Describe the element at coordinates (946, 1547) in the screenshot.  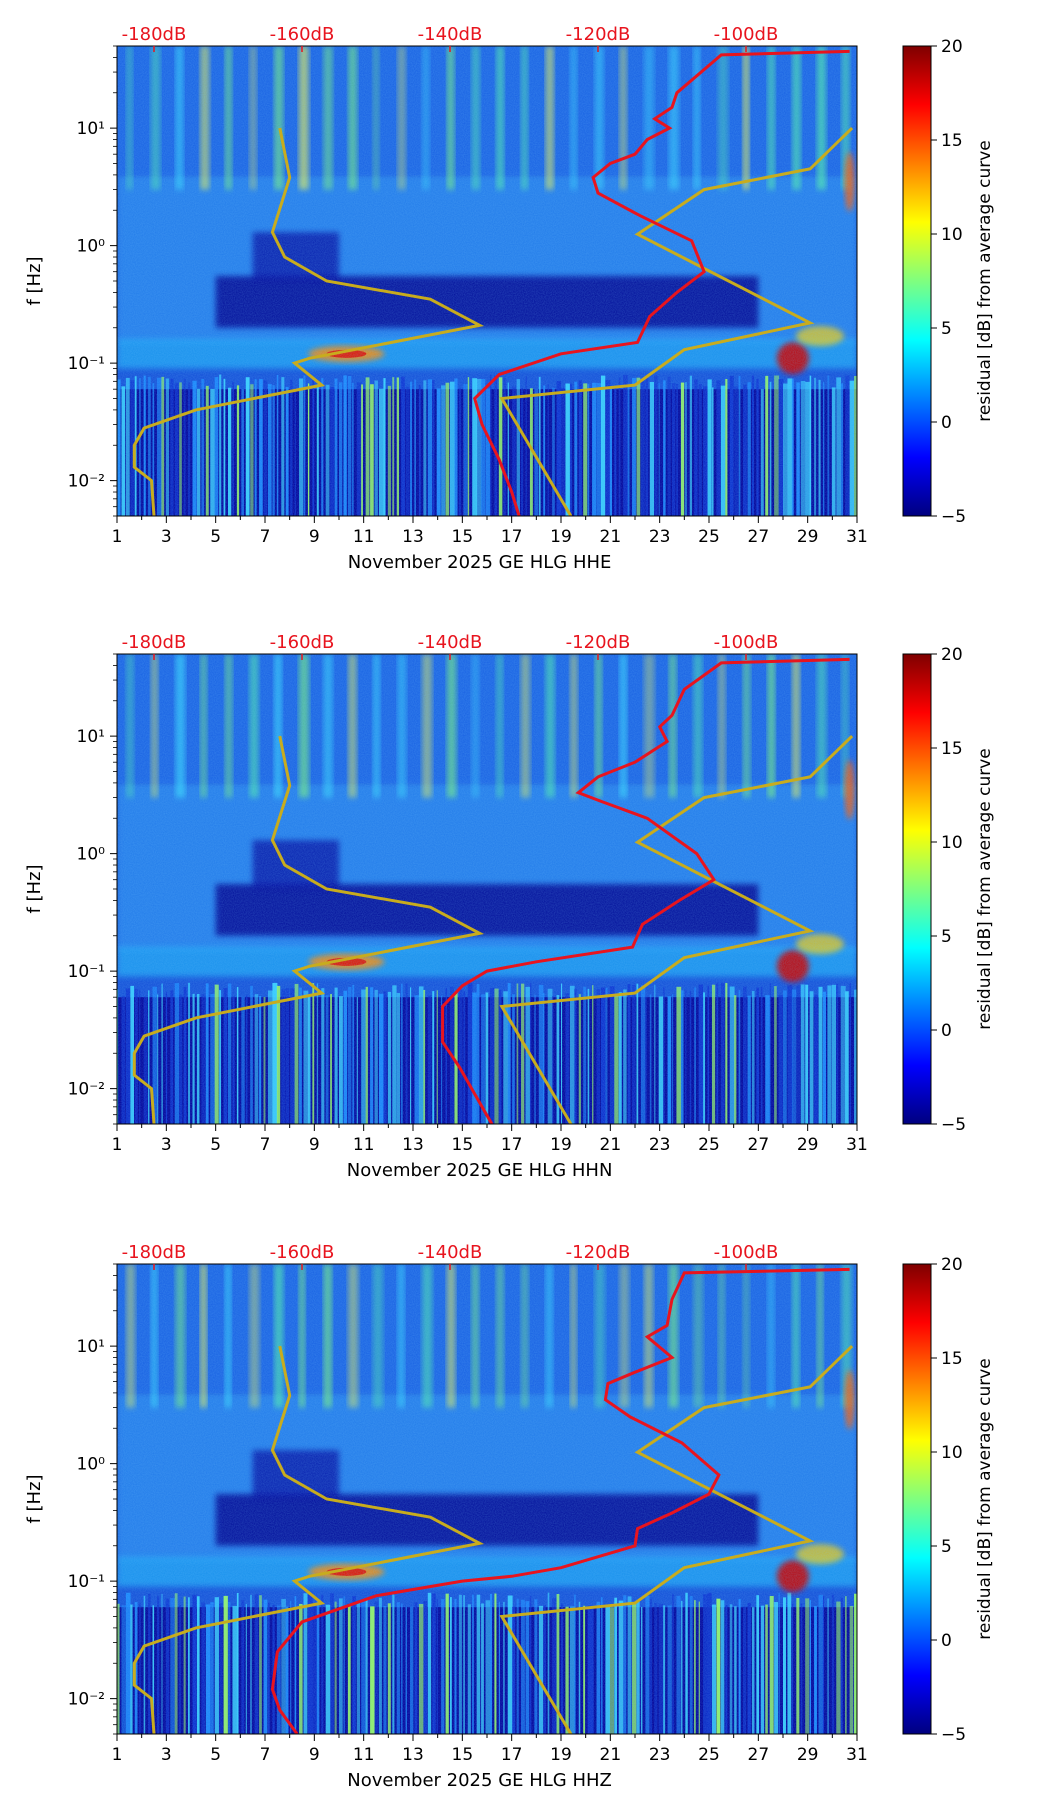
I see `colorbar-tick-label: 5` at that location.